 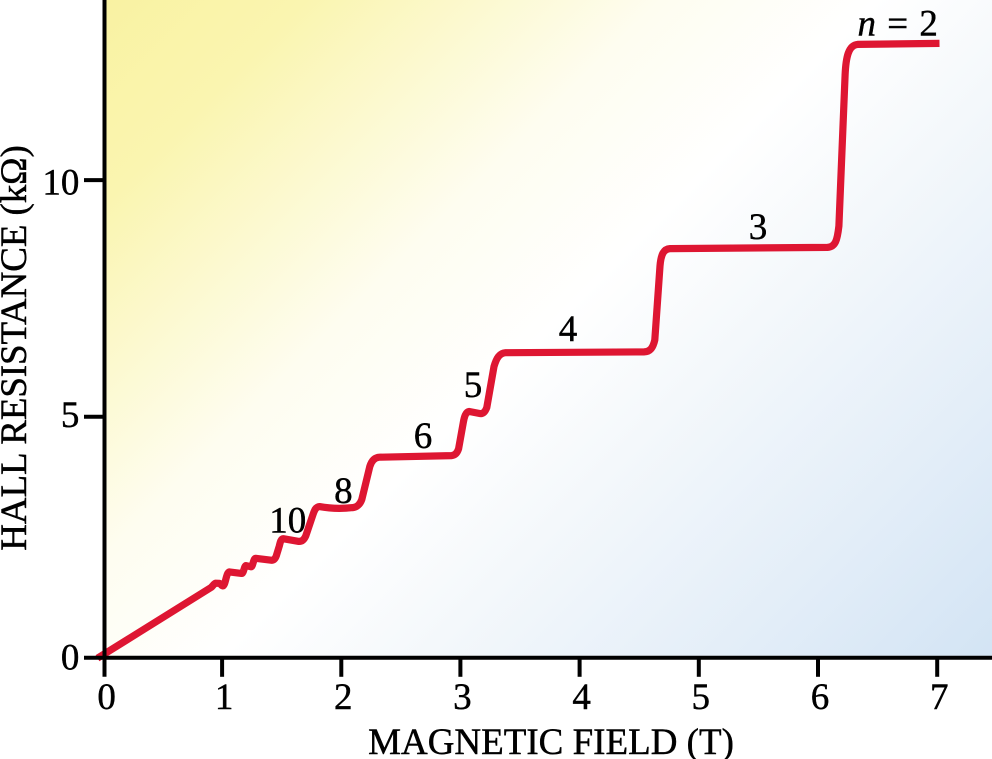 I want to click on svg-text: HALL RESISTANCE (kΩ), so click(x=17, y=348).